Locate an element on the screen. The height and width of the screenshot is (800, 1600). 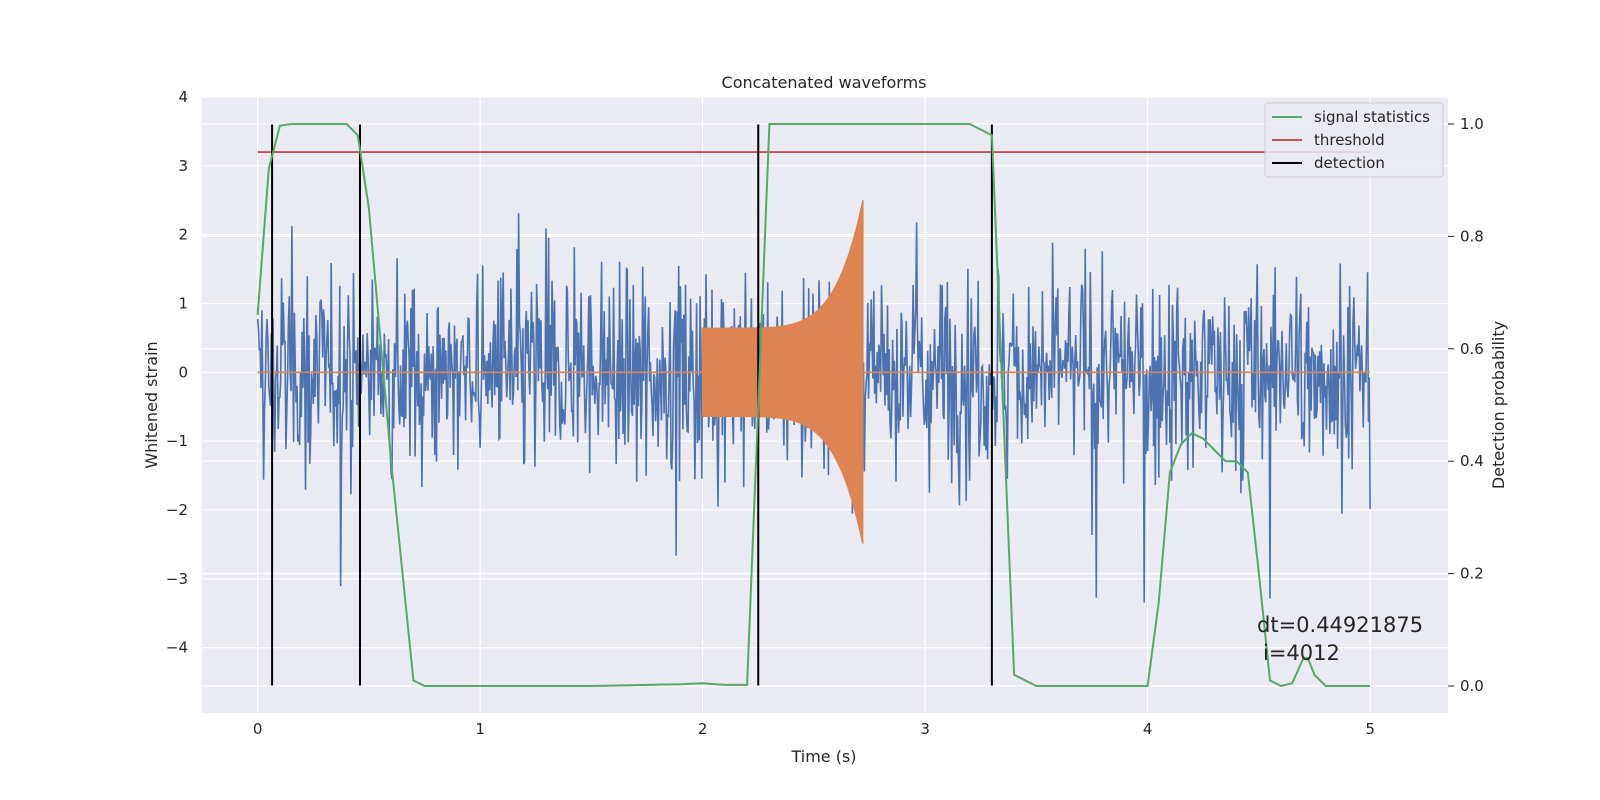
x-ticks: 0 1 2 3 4 5 is located at coordinates (814, 729).